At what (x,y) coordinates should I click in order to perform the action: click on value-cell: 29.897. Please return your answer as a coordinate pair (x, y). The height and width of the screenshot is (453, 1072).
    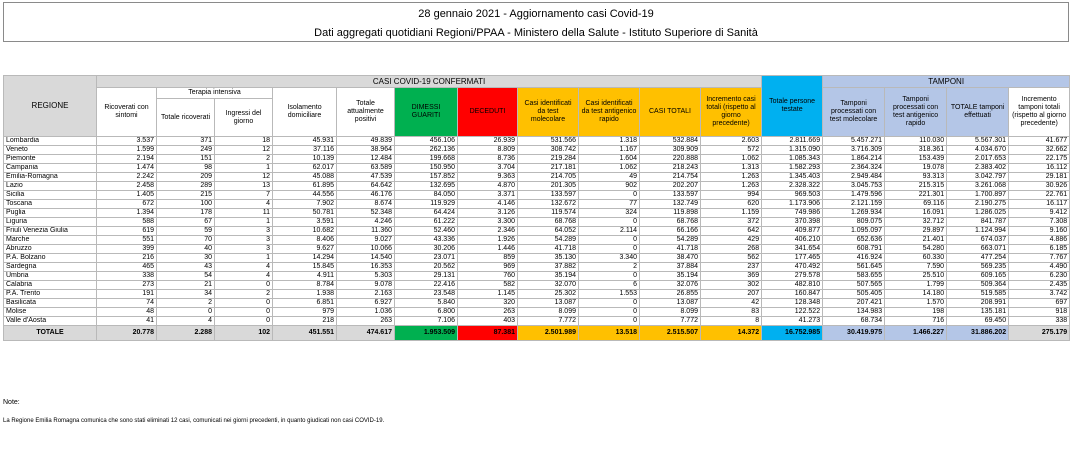
    Looking at the image, I should click on (916, 231).